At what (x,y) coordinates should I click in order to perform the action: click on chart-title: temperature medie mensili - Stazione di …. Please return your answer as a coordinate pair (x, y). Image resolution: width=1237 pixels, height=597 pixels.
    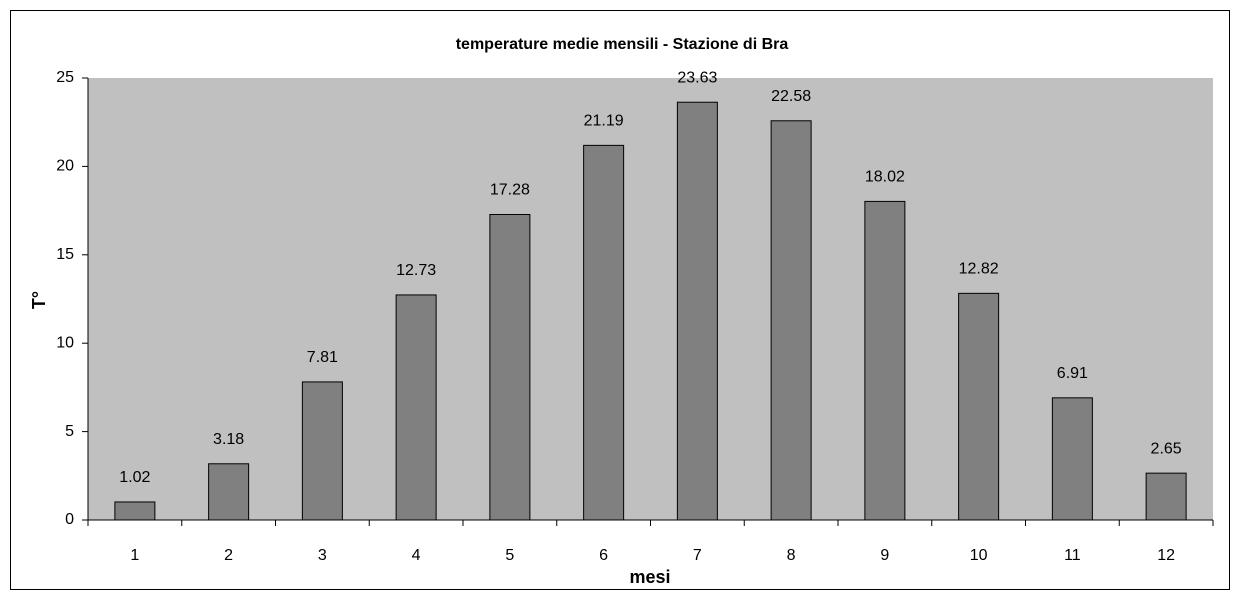
    Looking at the image, I should click on (622, 44).